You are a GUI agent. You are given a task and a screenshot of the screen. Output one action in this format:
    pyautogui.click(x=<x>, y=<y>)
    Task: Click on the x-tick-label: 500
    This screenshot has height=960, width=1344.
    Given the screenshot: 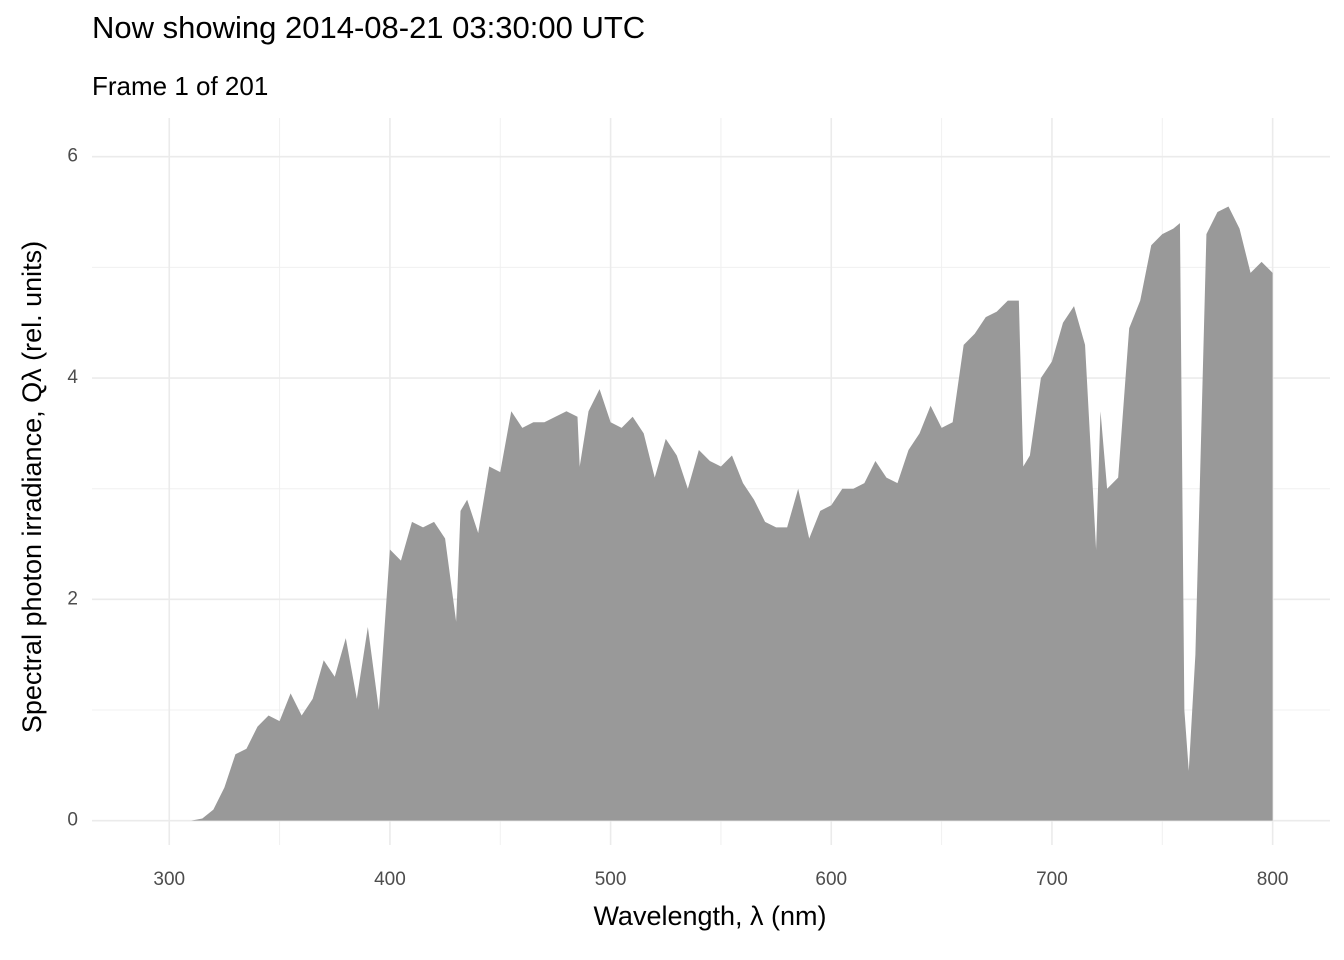 What is the action you would take?
    pyautogui.click(x=611, y=879)
    